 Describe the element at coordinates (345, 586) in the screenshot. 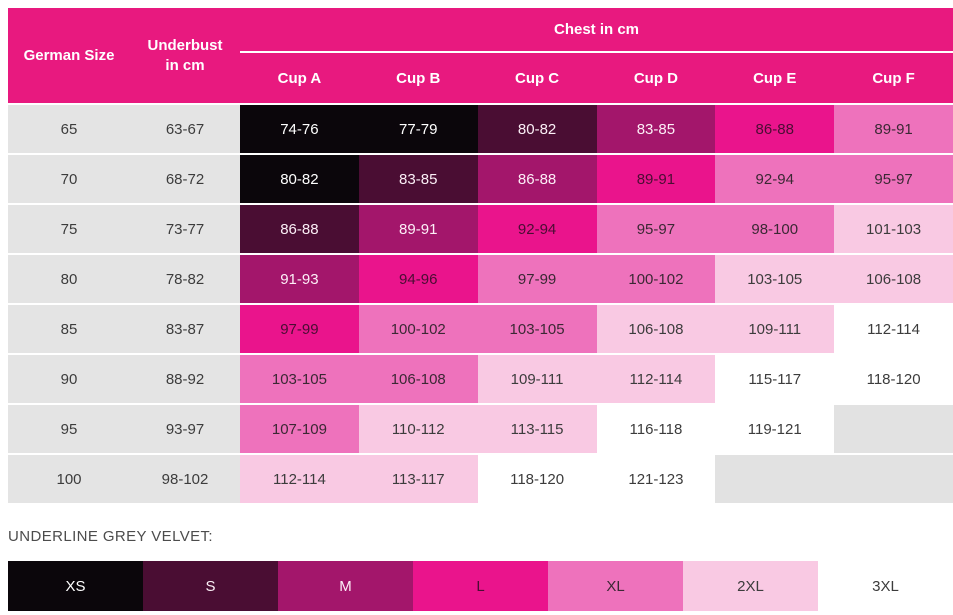

I see `legend-size-cell: M` at that location.